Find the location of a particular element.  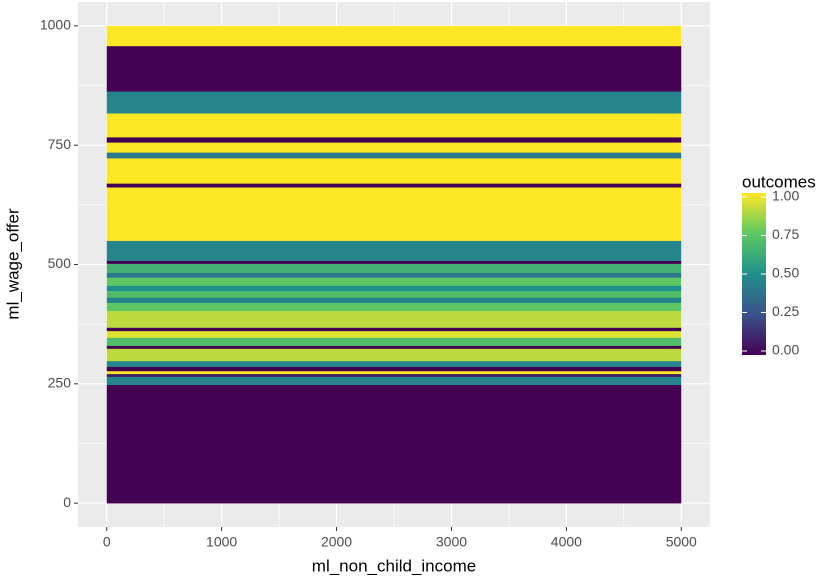

colorbar-label: 0.00 is located at coordinates (785, 350).